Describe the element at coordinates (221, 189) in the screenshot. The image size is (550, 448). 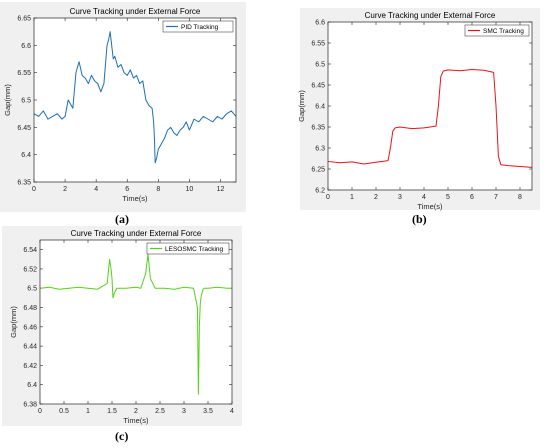
I see `x-tick-label: 12` at that location.